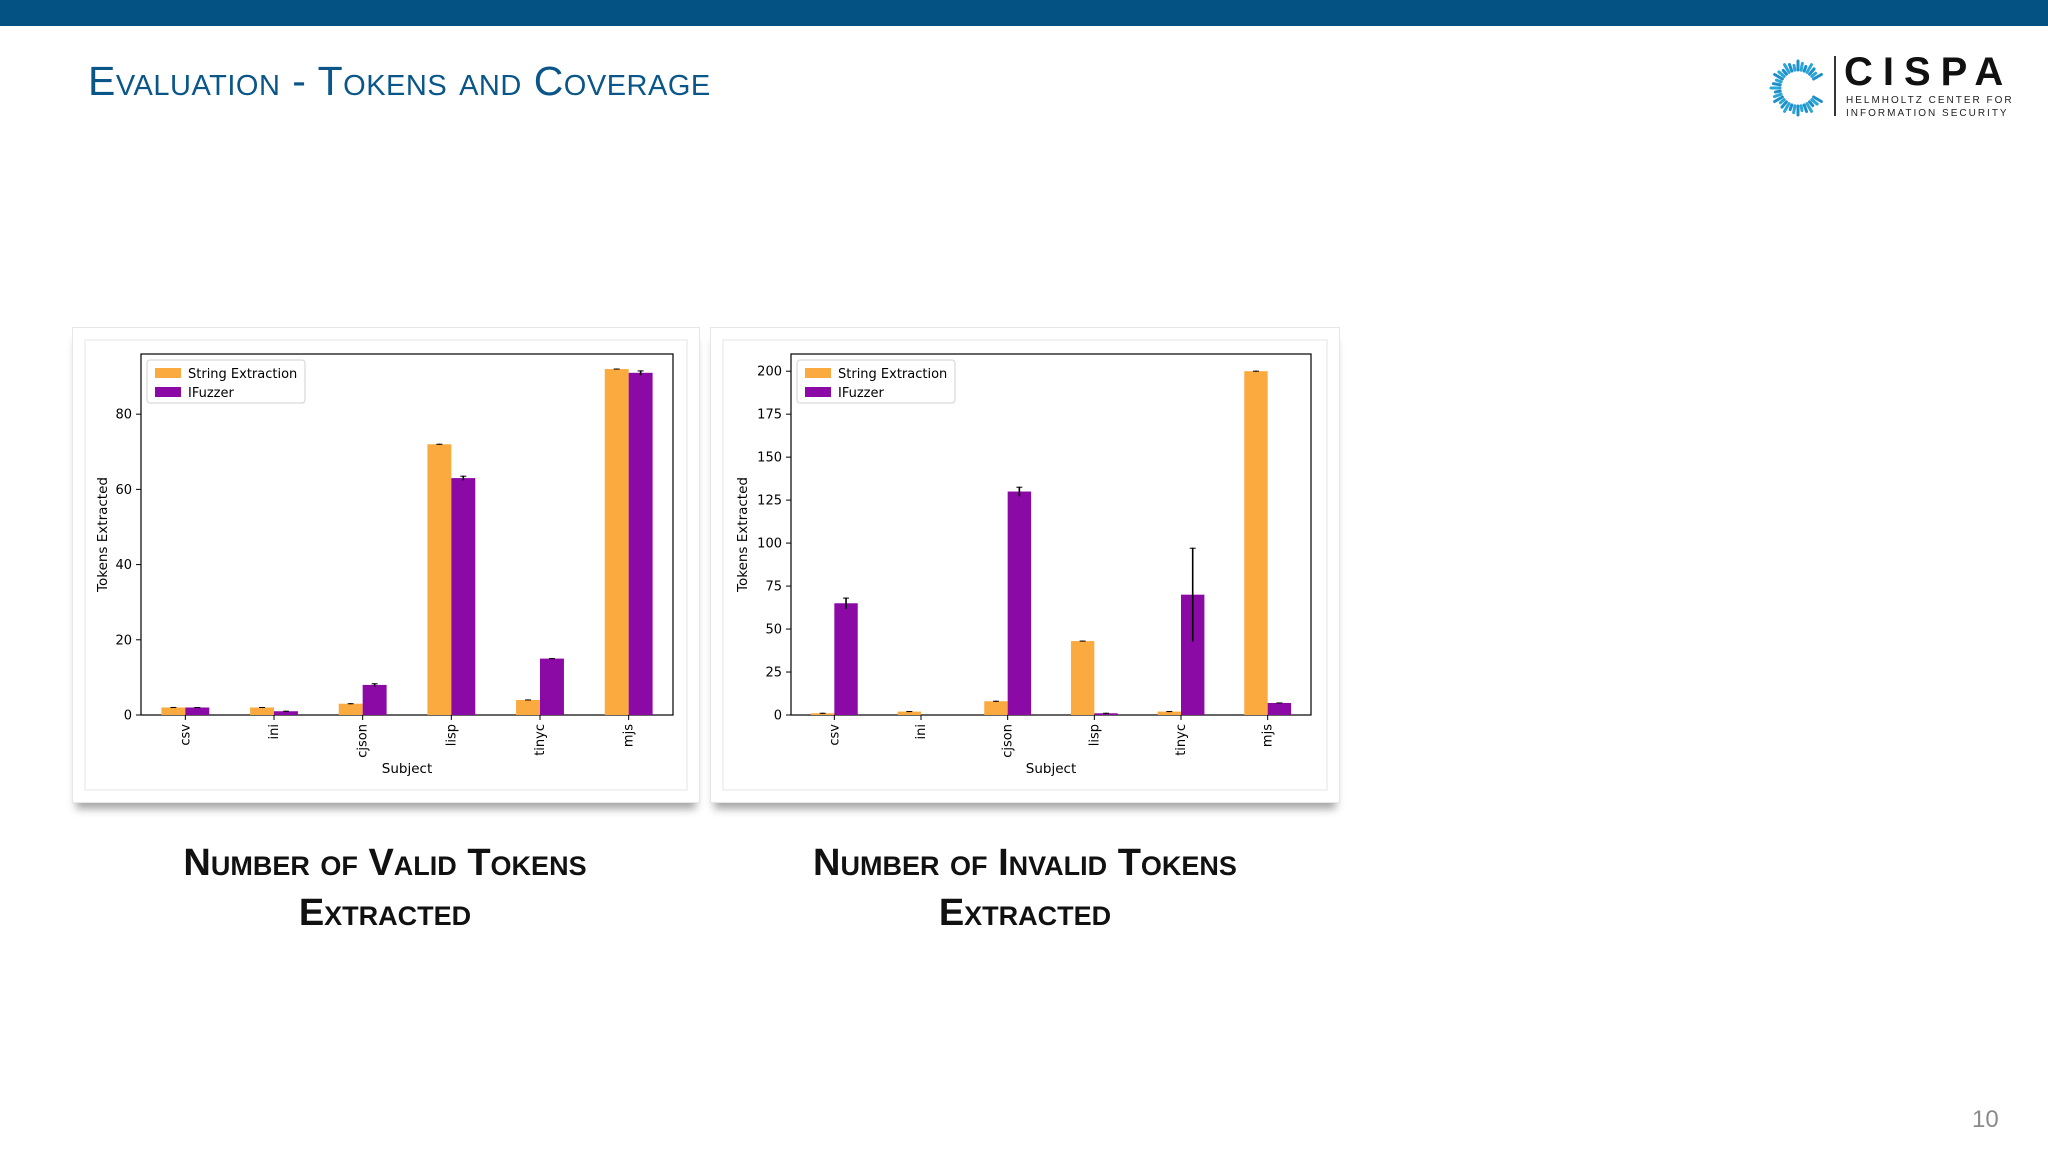 This screenshot has width=2048, height=1152. I want to click on logo-subtitle-line2: INFORMATION SECURITY, so click(1927, 113).